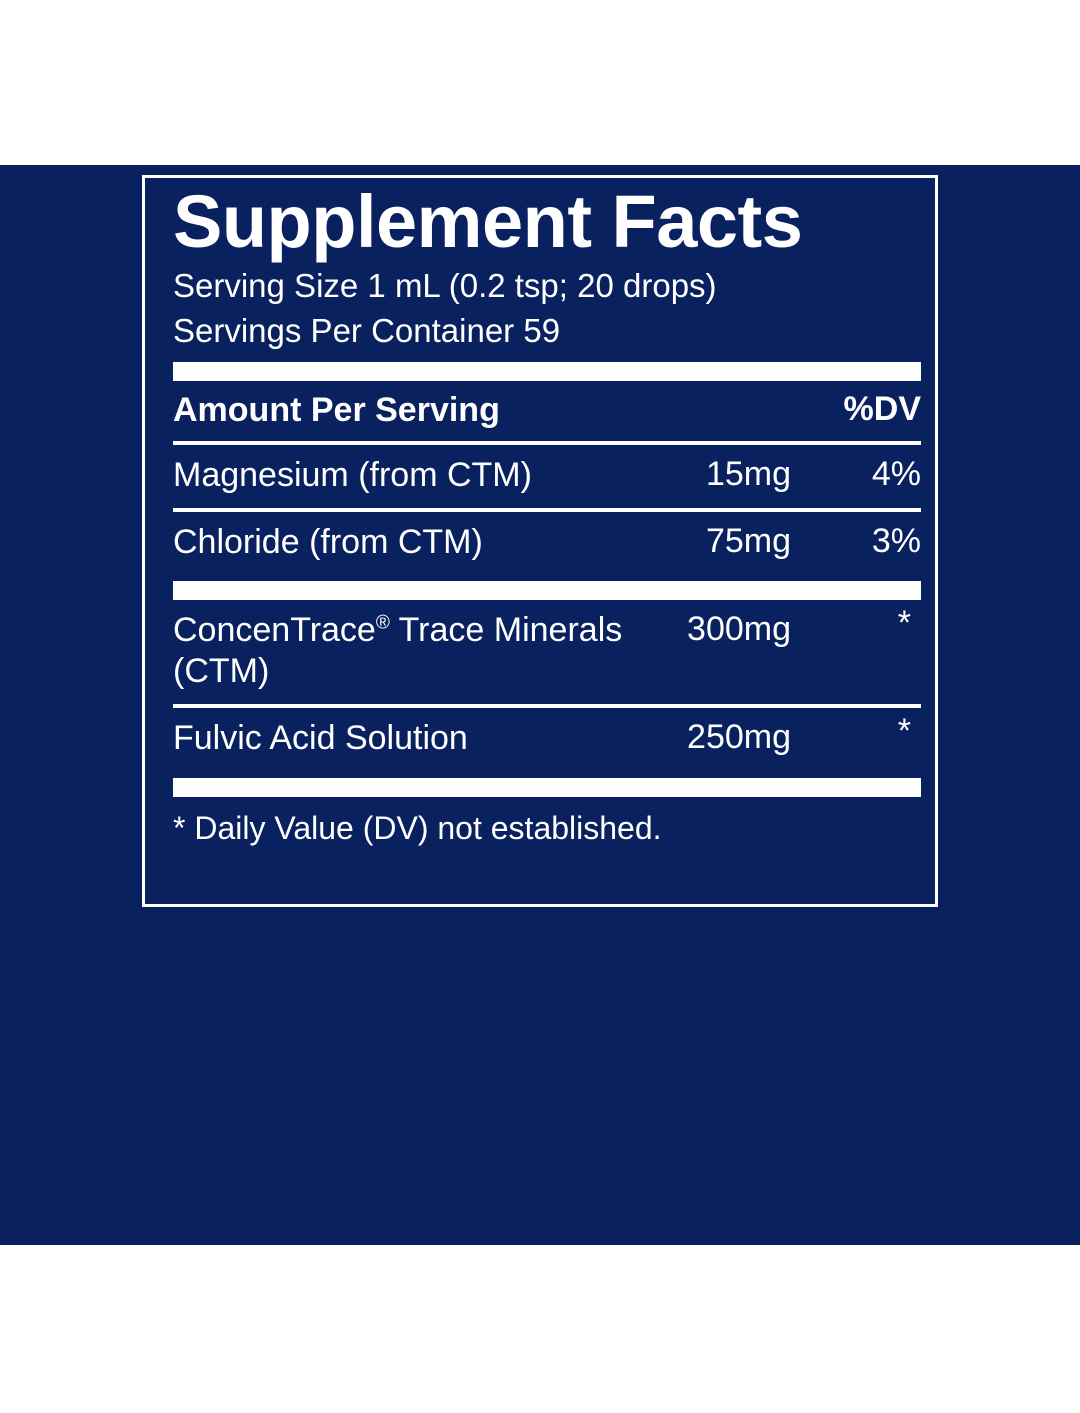 The height and width of the screenshot is (1413, 1080). I want to click on divider-under-header, so click(547, 443).